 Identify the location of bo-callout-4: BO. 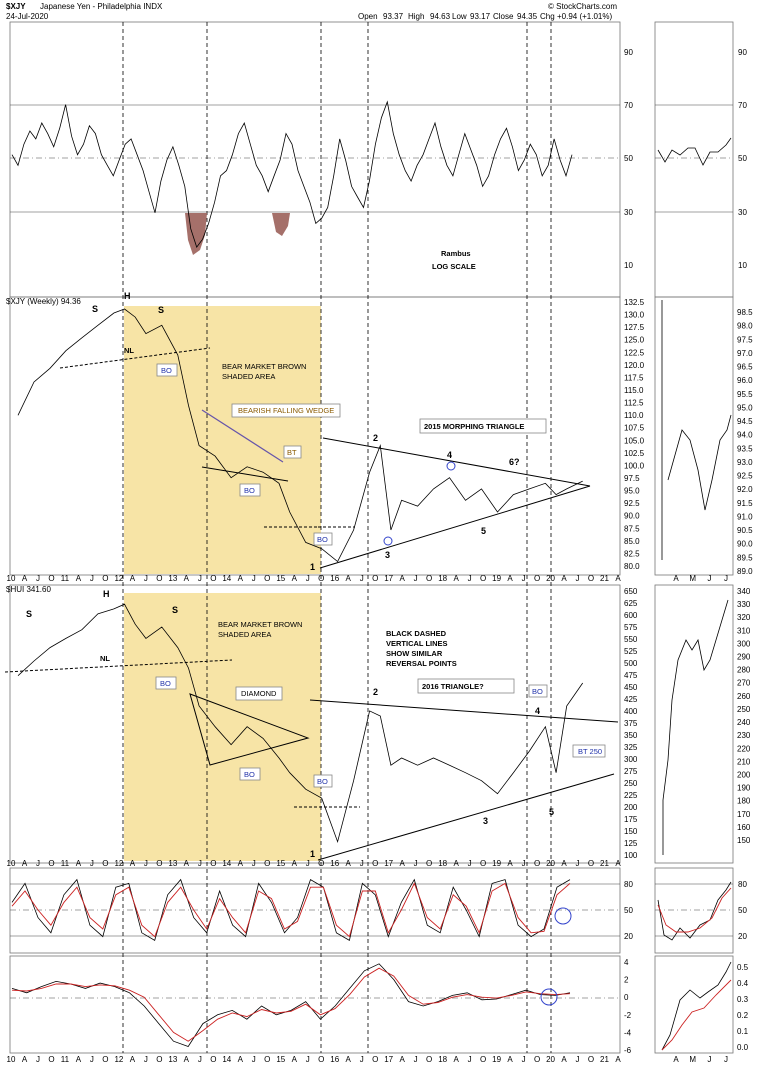
(165, 683).